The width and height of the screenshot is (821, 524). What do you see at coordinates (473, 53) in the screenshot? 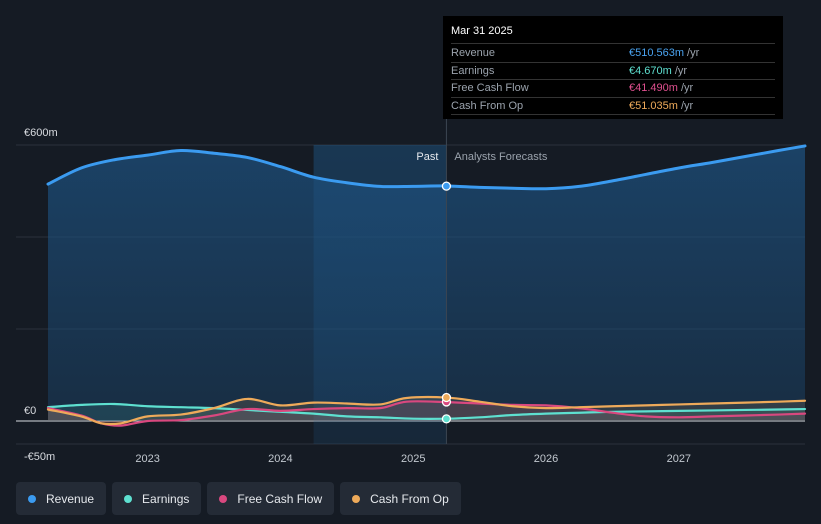
I see `tooltip-label: Revenue` at bounding box center [473, 53].